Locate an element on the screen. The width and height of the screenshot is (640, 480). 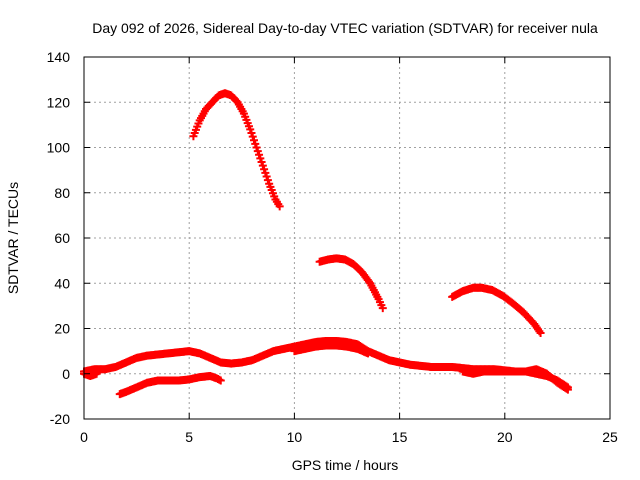
y-tick-label: 100 is located at coordinates (59, 148).